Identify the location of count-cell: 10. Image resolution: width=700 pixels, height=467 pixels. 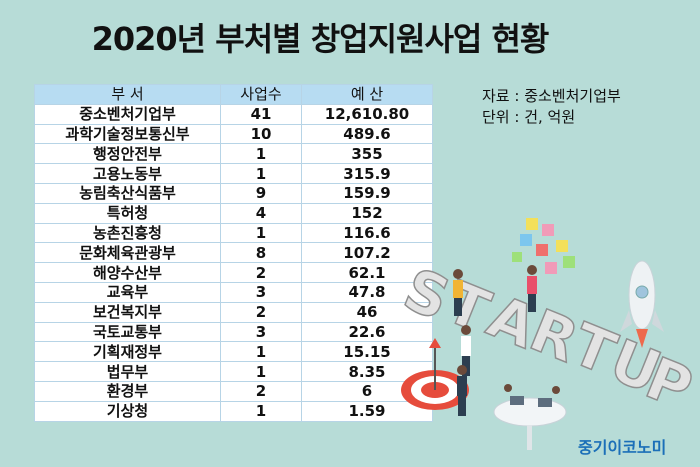
(261, 134).